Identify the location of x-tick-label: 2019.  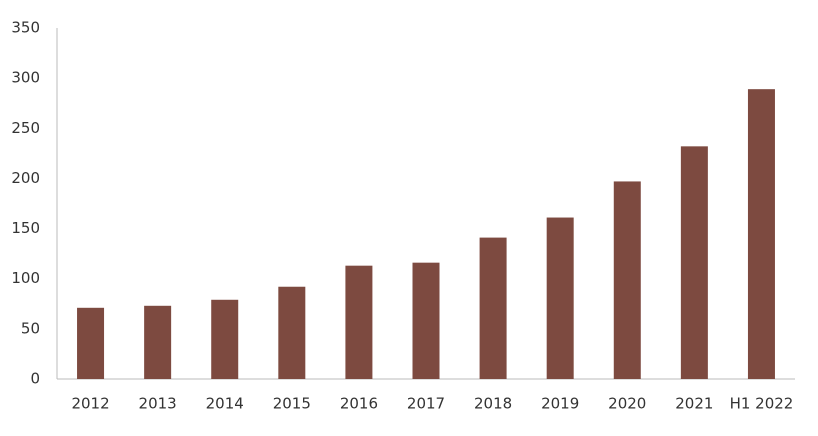
(560, 404).